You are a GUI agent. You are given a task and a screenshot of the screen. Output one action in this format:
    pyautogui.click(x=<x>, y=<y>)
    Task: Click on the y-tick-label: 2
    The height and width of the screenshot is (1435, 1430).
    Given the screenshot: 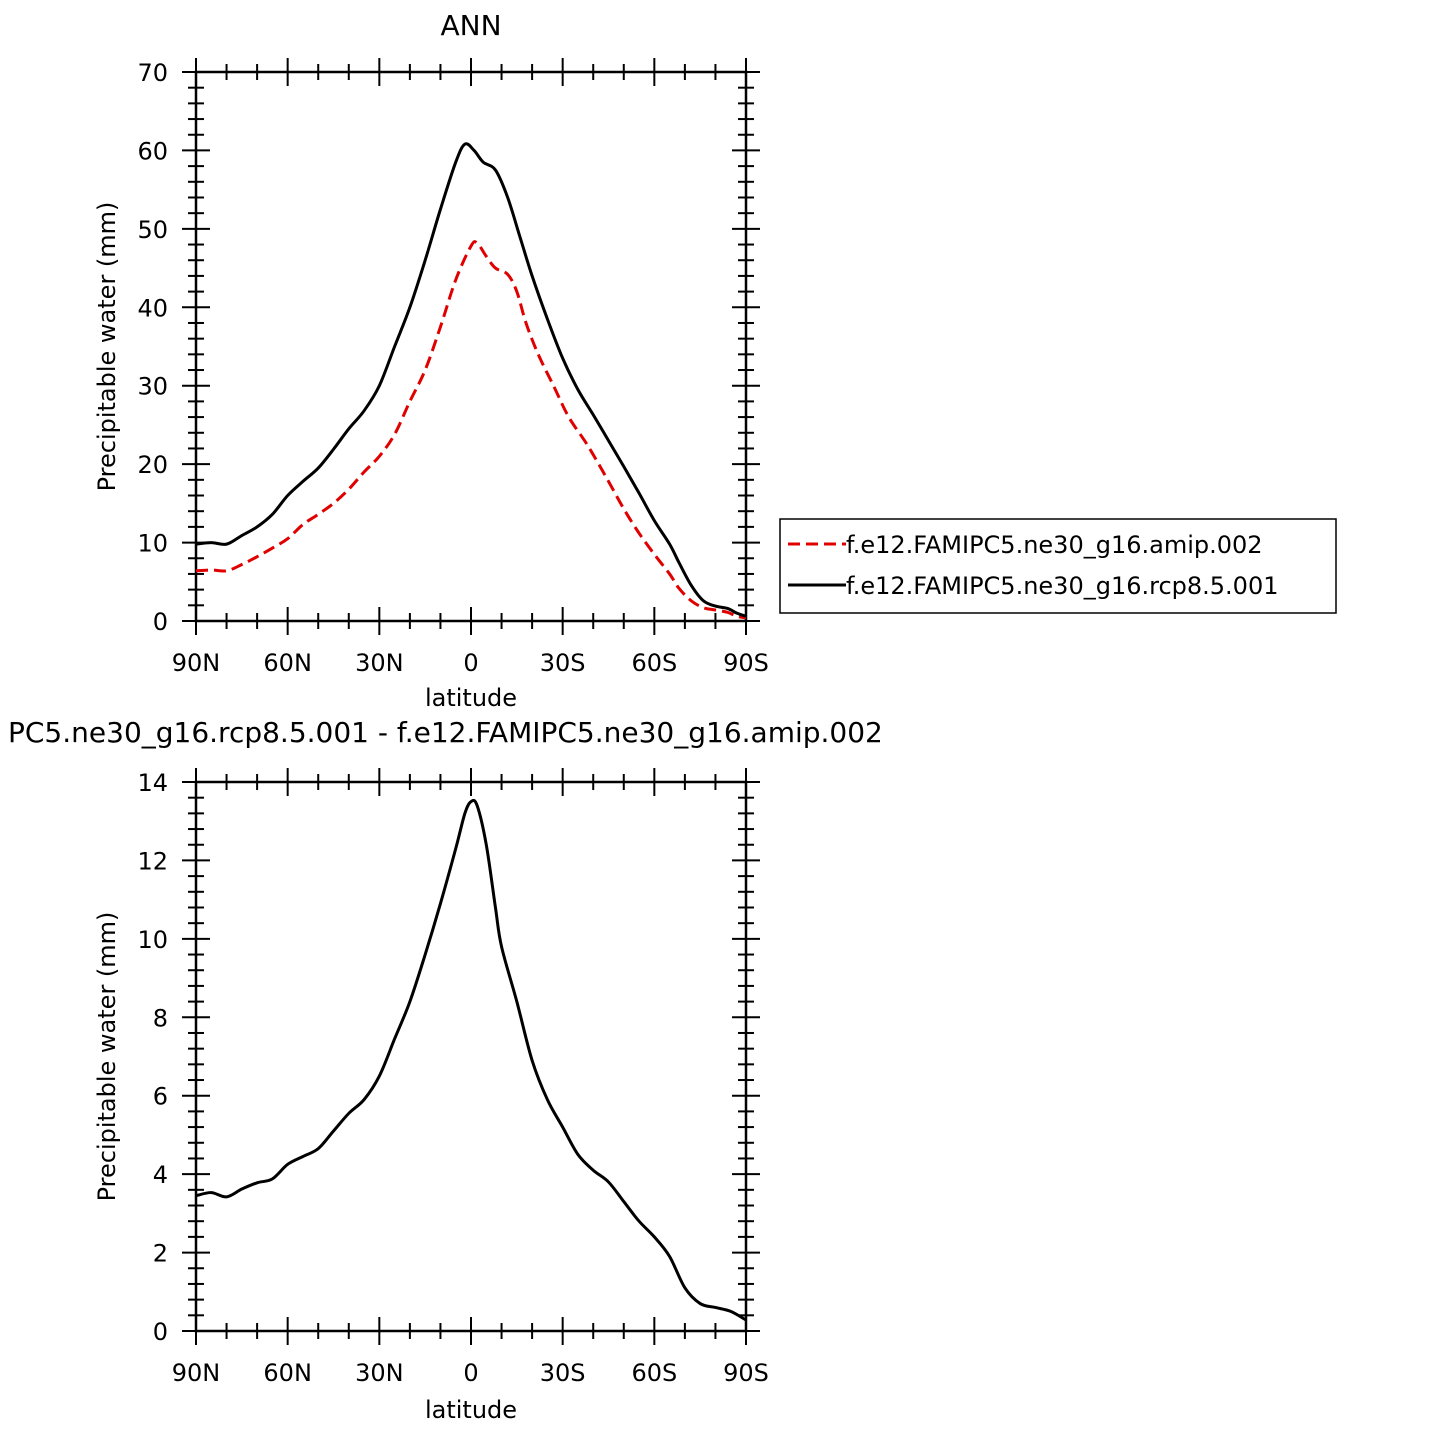 What is the action you would take?
    pyautogui.click(x=160, y=1254)
    